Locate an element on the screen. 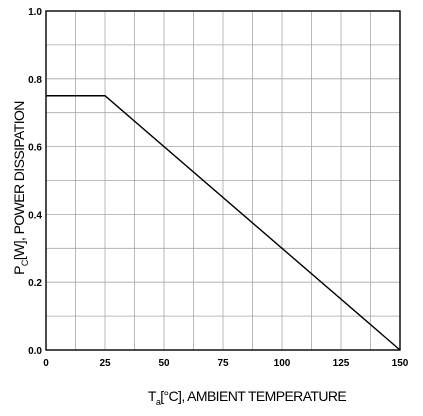 This screenshot has width=423, height=416. y-tick-label: 0.4 is located at coordinates (35, 215).